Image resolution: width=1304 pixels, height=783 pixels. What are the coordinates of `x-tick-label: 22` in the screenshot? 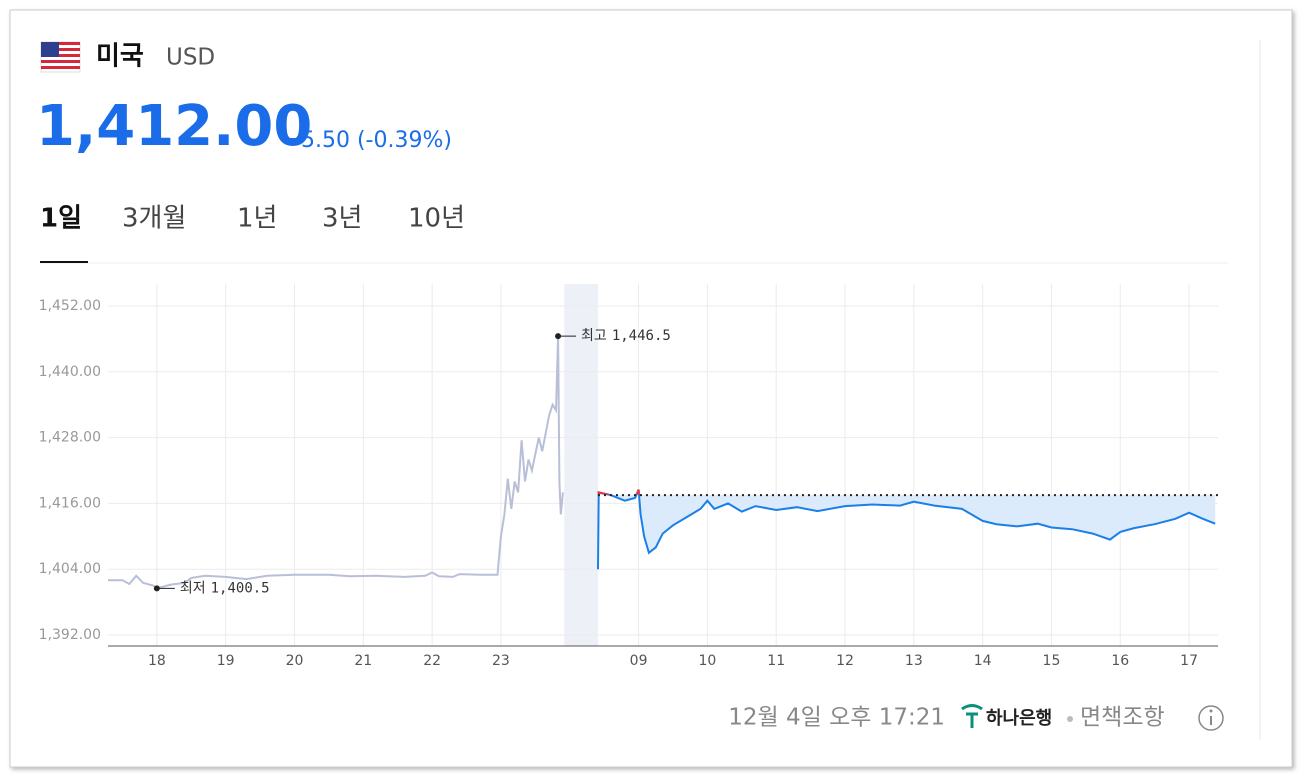 It's located at (432, 661).